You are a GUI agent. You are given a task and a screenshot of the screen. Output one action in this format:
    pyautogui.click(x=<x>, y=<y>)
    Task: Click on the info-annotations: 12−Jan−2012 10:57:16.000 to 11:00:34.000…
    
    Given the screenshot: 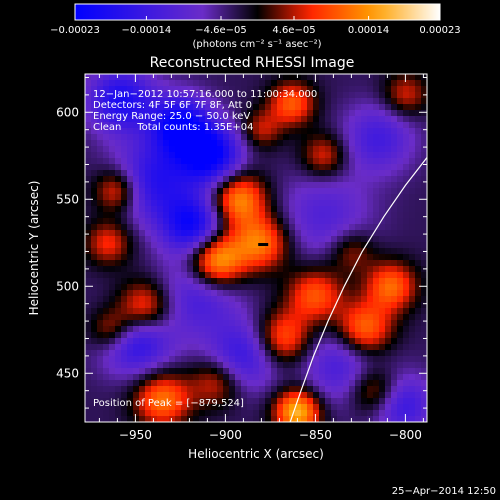 What is the action you would take?
    pyautogui.click(x=205, y=111)
    